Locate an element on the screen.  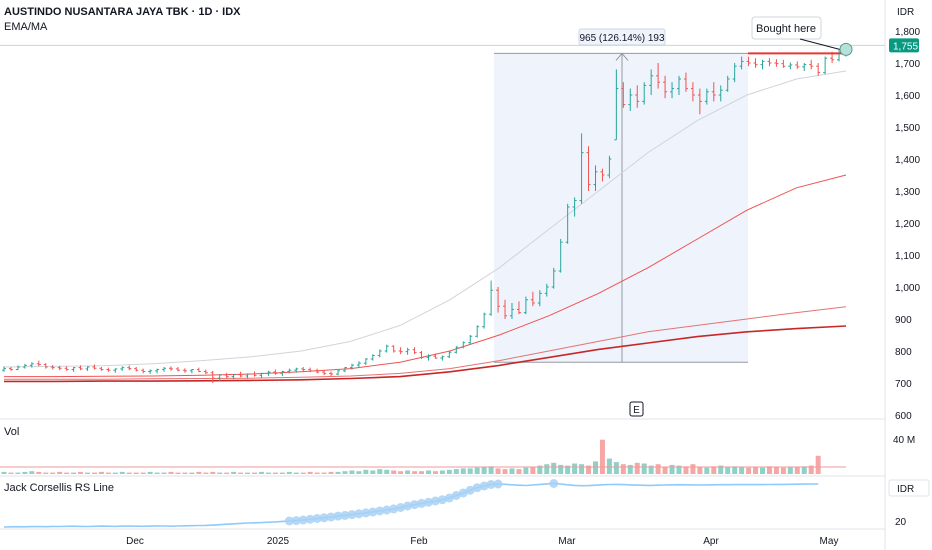
callout-box is located at coordinates (786, 28).